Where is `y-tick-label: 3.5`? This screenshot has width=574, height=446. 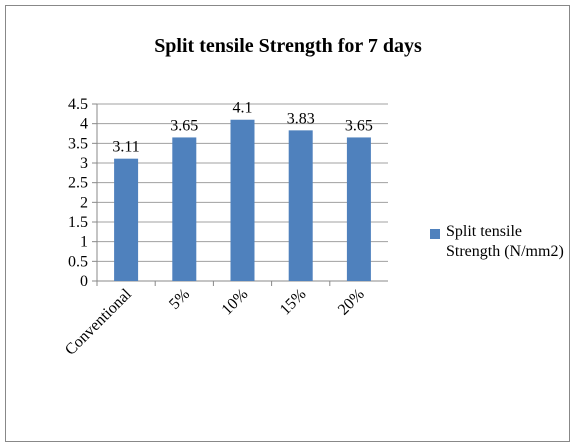 y-tick-label: 3.5 is located at coordinates (78, 143).